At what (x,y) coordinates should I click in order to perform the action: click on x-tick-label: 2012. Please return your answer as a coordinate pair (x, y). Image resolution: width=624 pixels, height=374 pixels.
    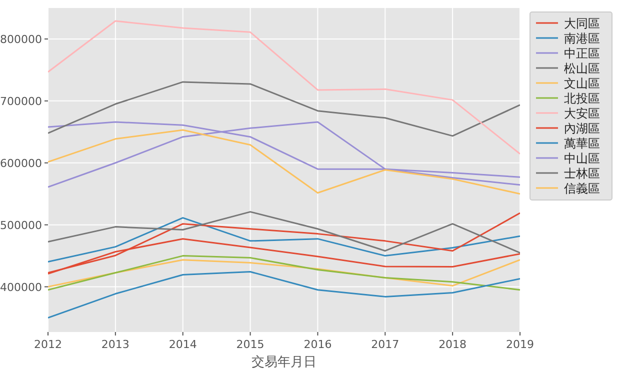
    Looking at the image, I should click on (48, 344).